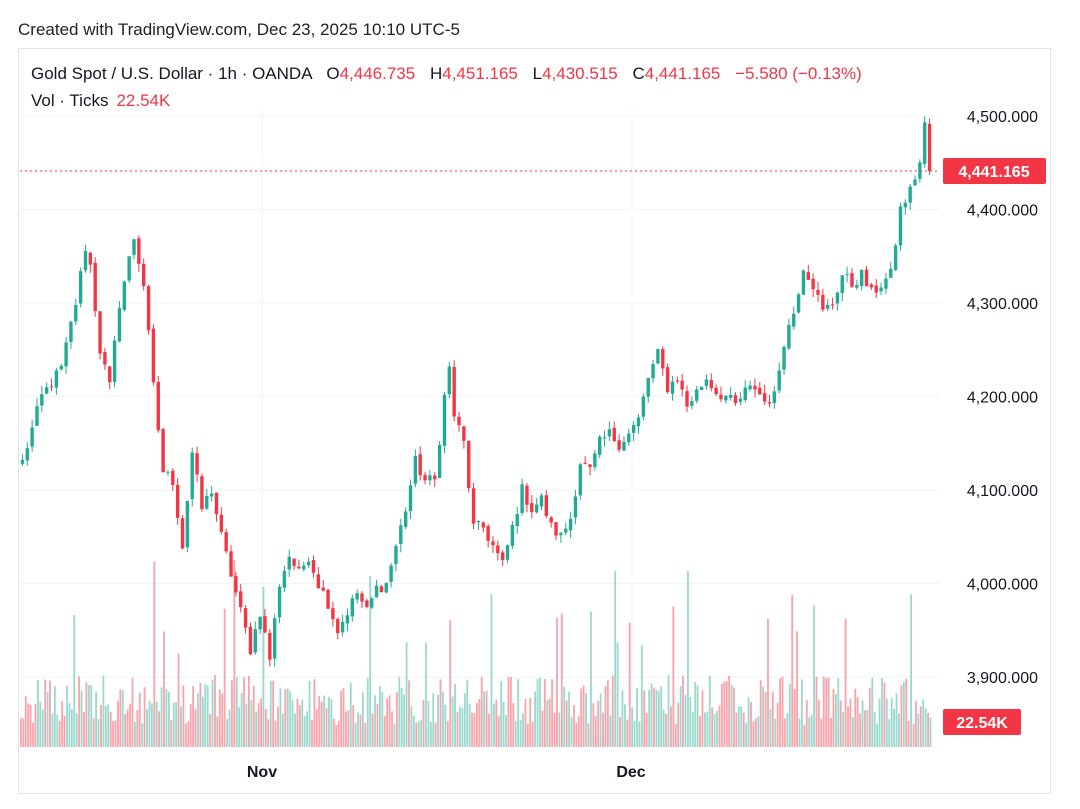 The width and height of the screenshot is (1080, 809). What do you see at coordinates (446, 772) in the screenshot?
I see `time-axis: Nov Dec` at bounding box center [446, 772].